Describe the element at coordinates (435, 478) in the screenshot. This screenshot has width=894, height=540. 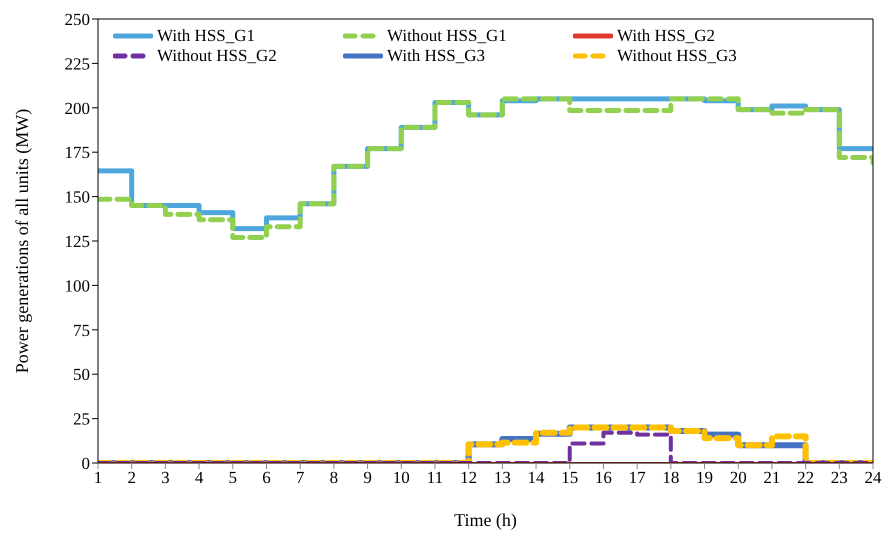
I see `x-tick-label: 11` at that location.